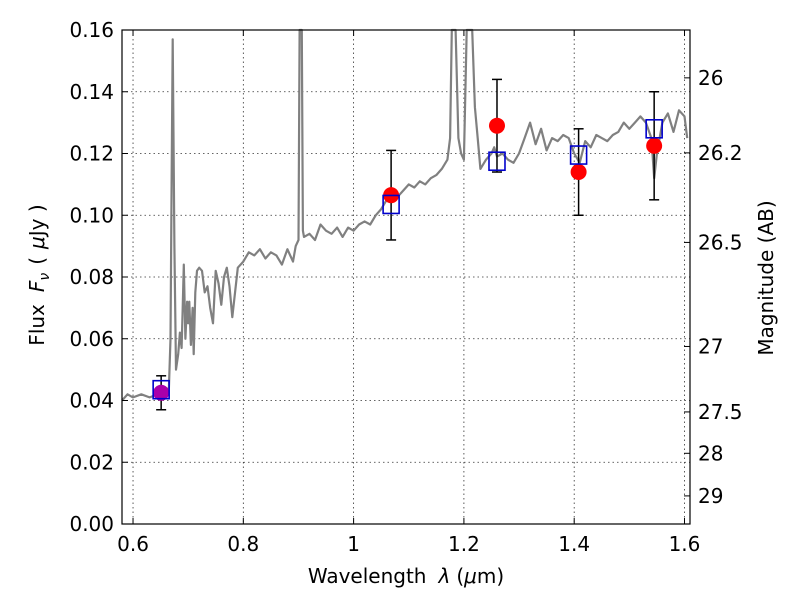 This screenshot has height=600, width=800. I want to click on y2-tick-label: 29, so click(710, 496).